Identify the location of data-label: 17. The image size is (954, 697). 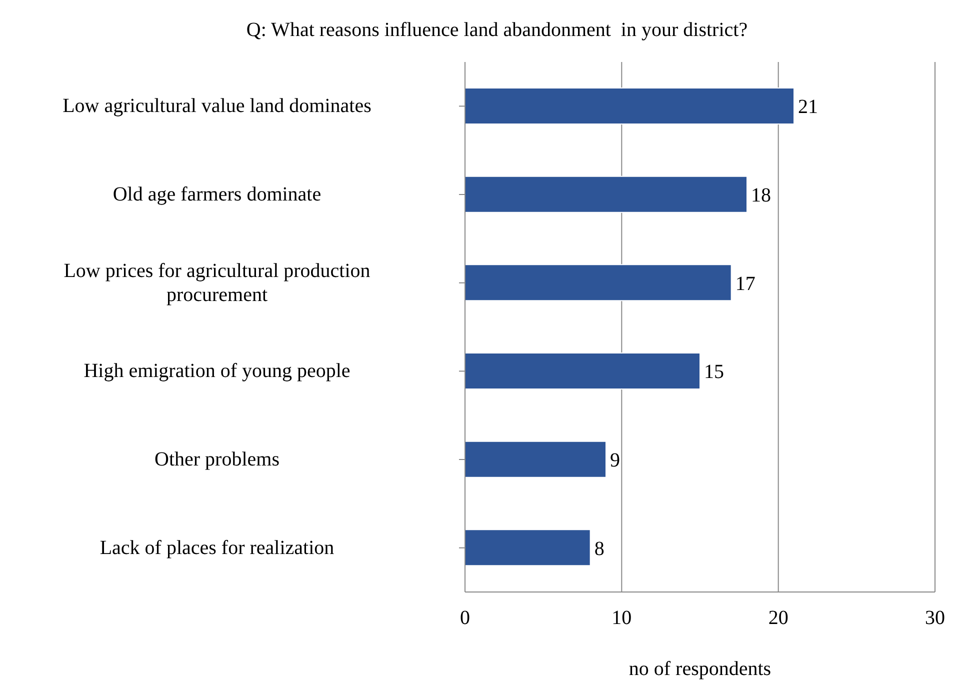
(745, 283).